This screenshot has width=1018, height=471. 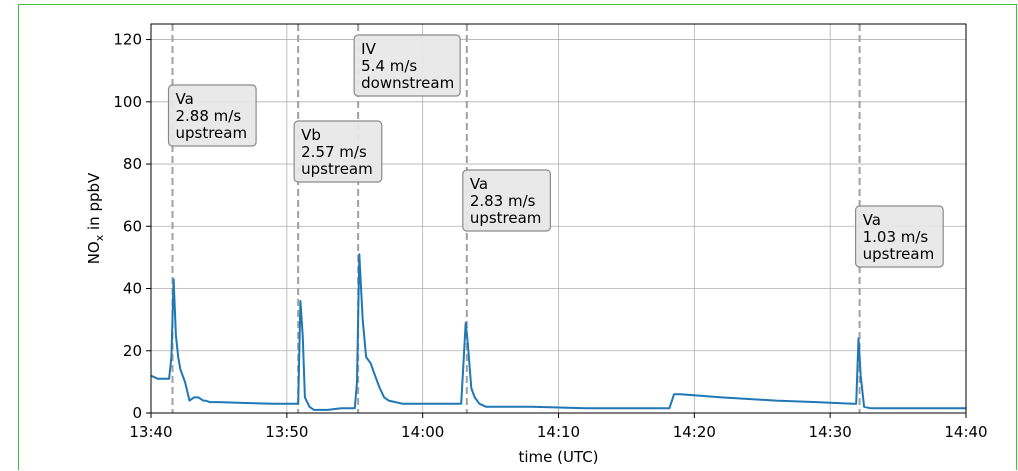 I want to click on y-tick-label: 40, so click(x=132, y=289).